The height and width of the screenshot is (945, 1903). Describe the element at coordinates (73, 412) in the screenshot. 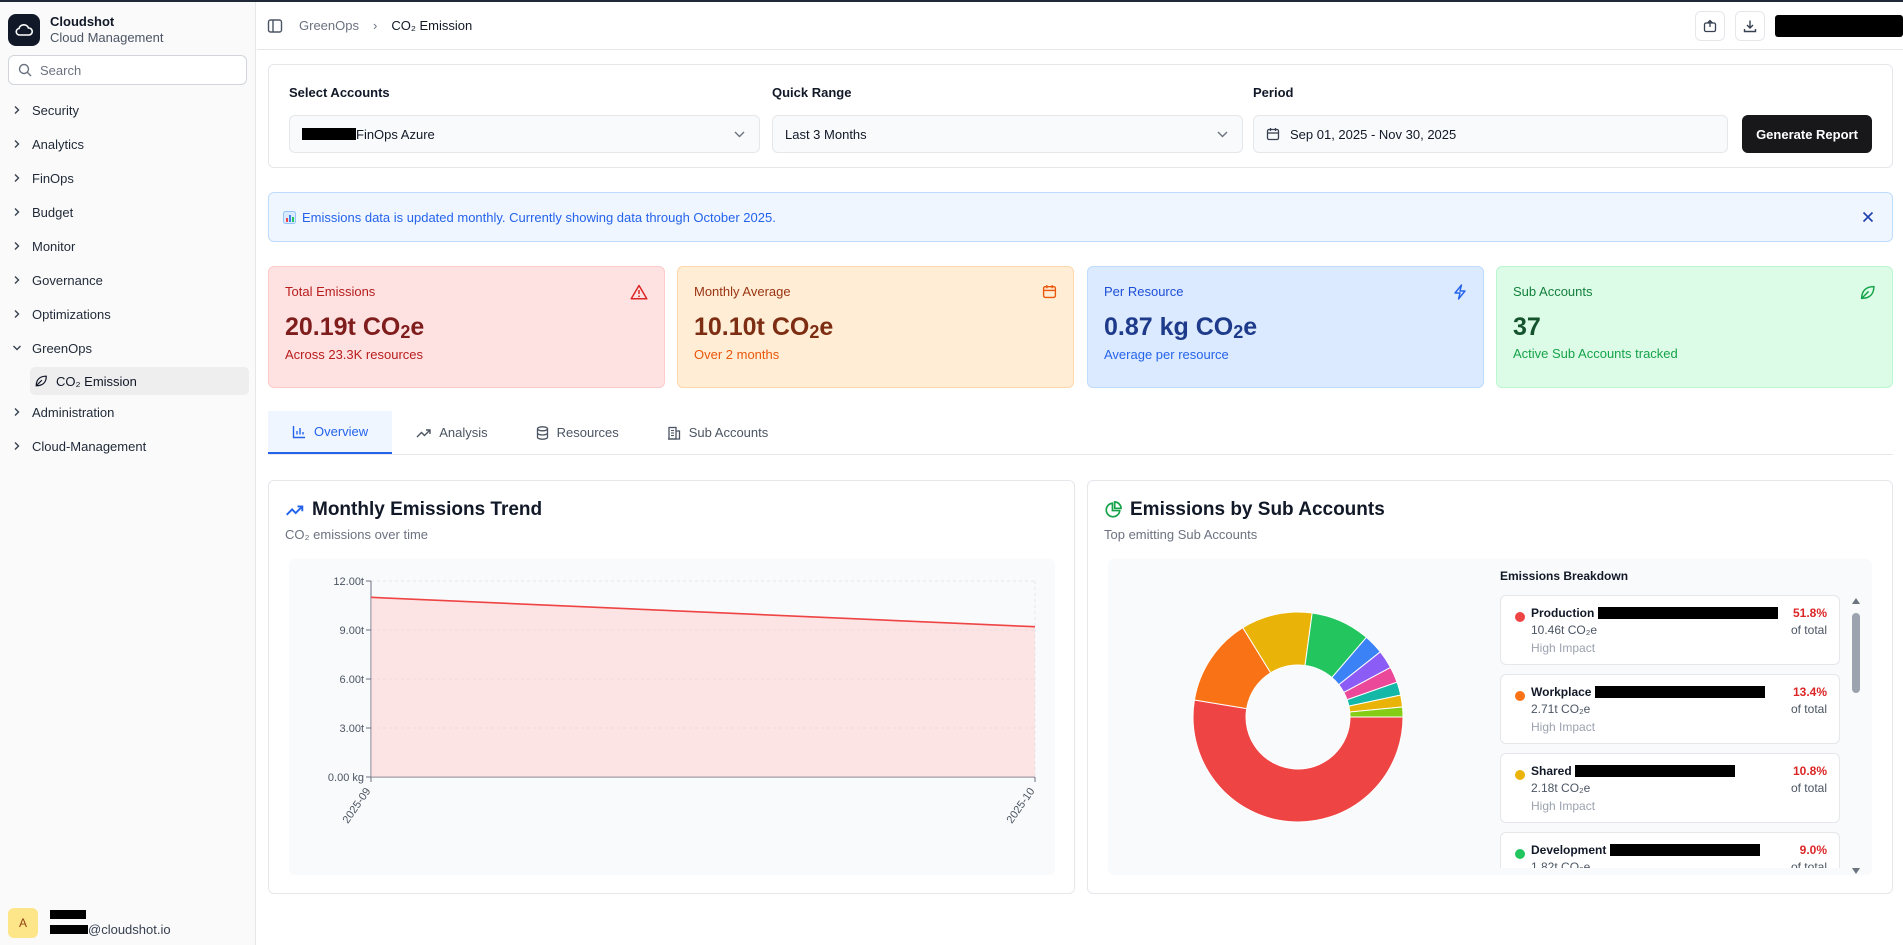

I see `sidebar-item-label: Administration` at that location.